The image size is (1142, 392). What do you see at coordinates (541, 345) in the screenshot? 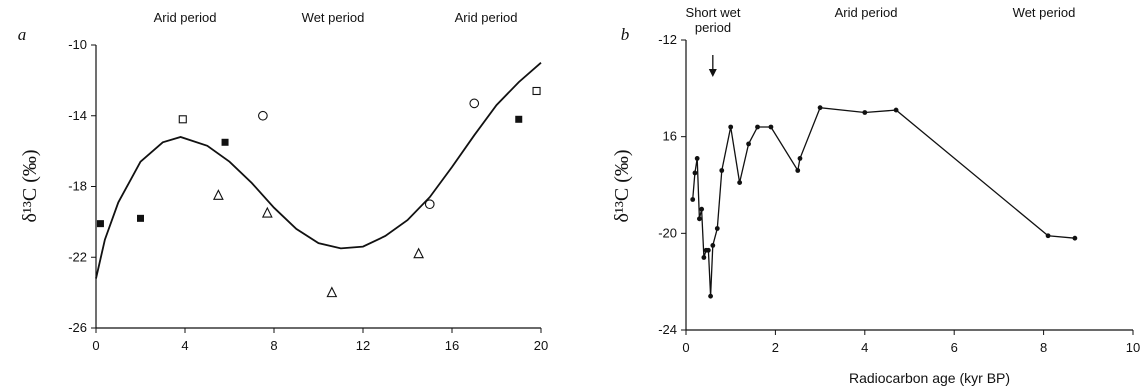
I see `panel-a-x-tick-label: 20` at bounding box center [541, 345].